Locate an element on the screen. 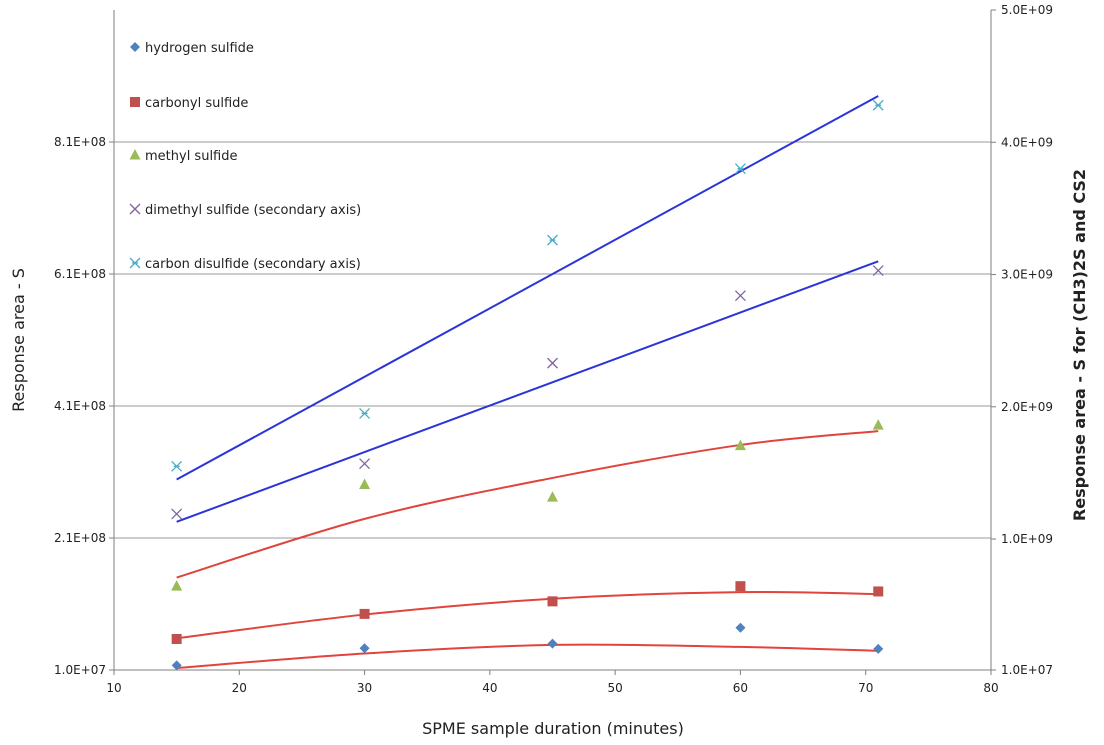  x-tick-label: 20 is located at coordinates (239, 688).